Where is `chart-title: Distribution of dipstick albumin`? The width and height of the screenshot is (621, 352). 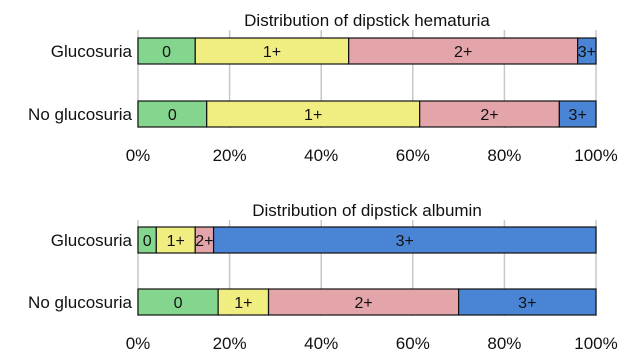
chart-title: Distribution of dipstick albumin is located at coordinates (367, 210).